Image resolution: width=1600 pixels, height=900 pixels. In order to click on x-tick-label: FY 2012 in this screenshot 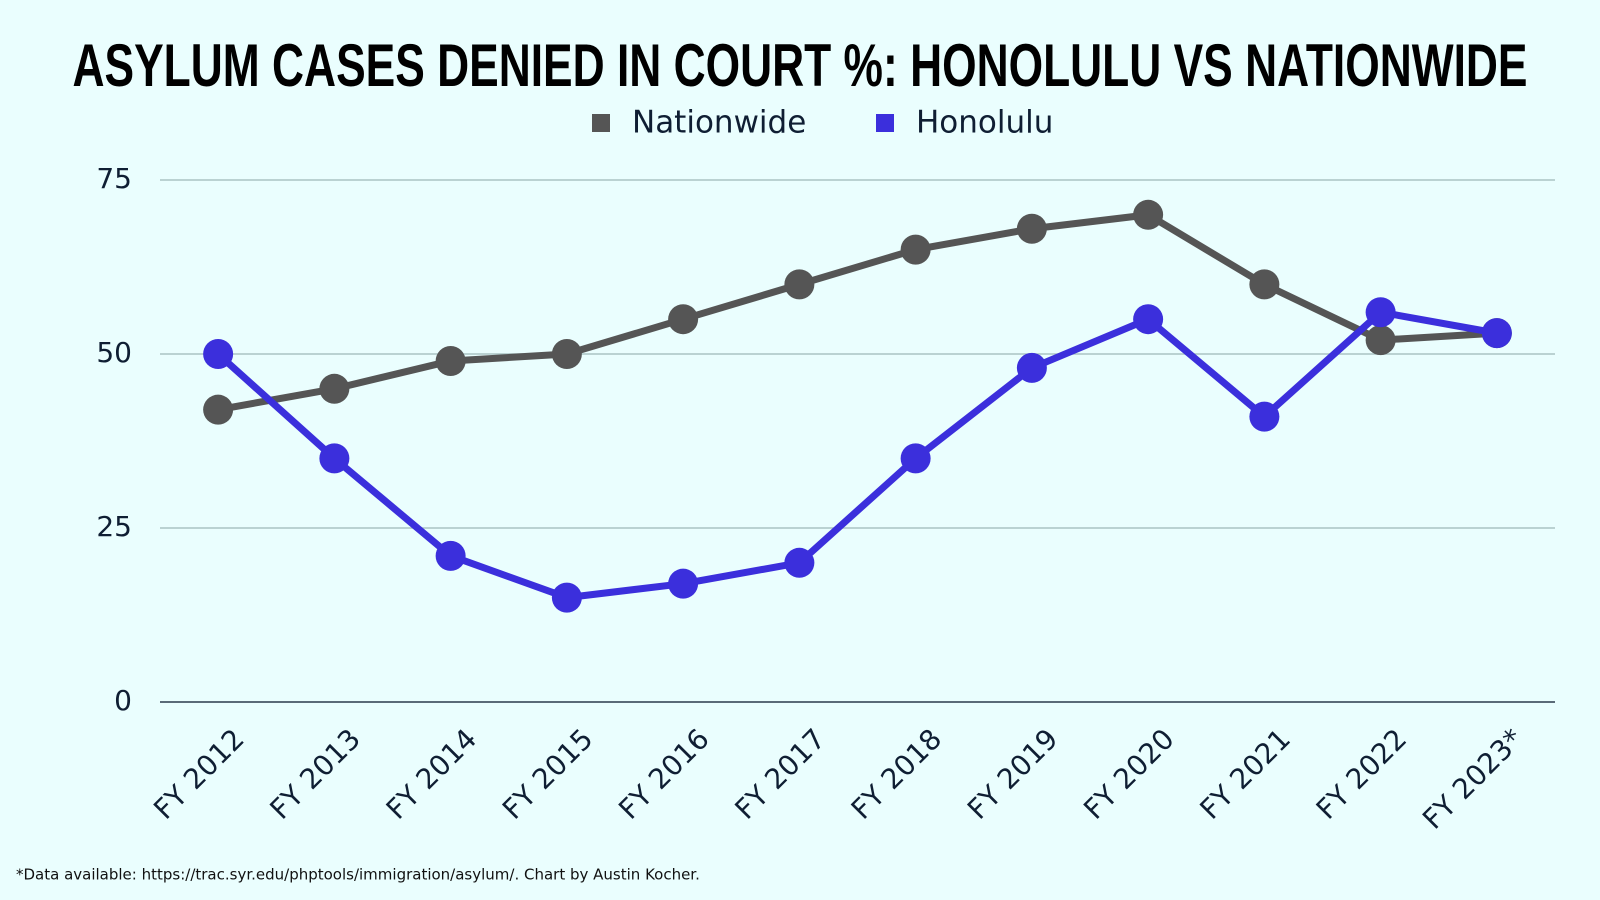, I will do `click(199, 774)`.